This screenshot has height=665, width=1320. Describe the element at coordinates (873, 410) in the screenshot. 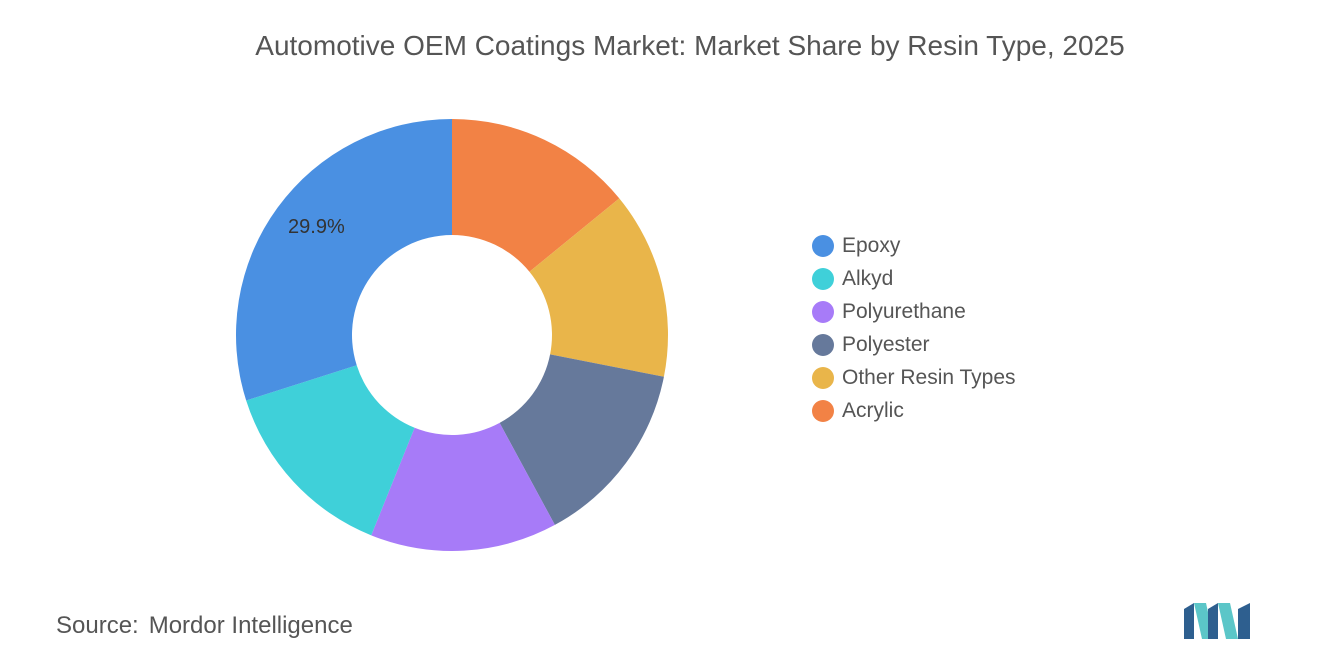

I see `legend-label: Acrylic` at that location.